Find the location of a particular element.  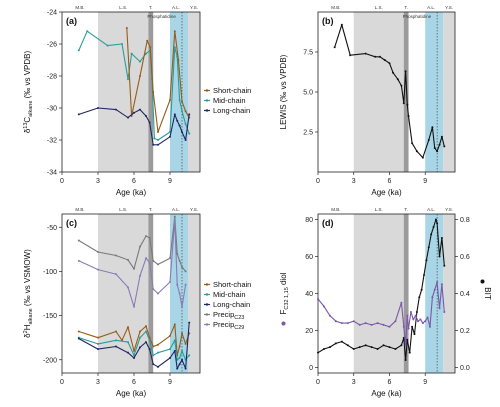

panel-a-ys-zone is located at coordinates (194, 92).